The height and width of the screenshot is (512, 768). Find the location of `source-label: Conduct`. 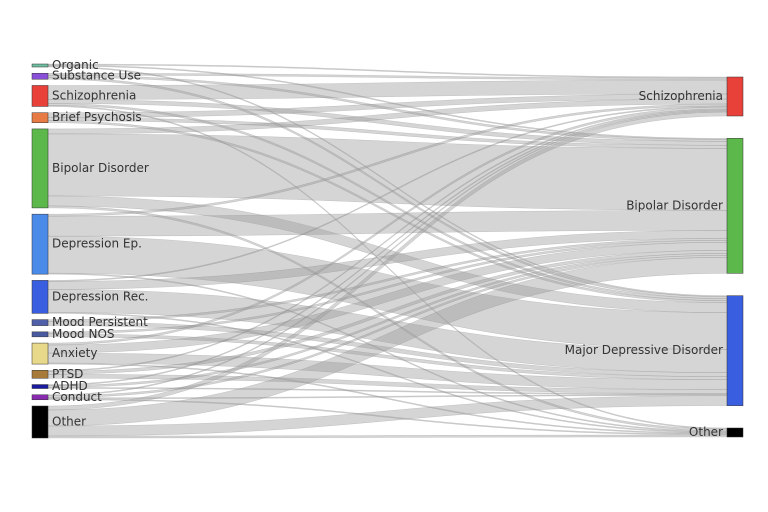

source-label: Conduct is located at coordinates (77, 397).